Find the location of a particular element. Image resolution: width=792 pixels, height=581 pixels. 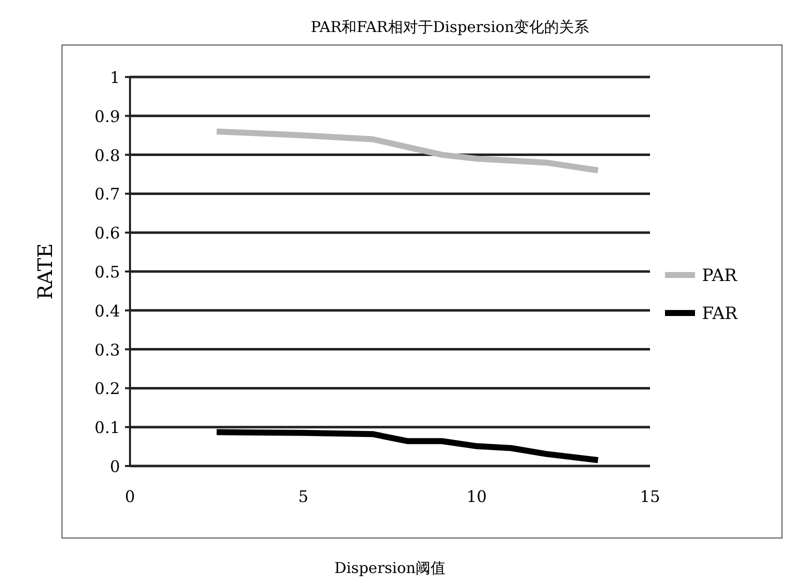

x-tick-label: 5 is located at coordinates (303, 496).